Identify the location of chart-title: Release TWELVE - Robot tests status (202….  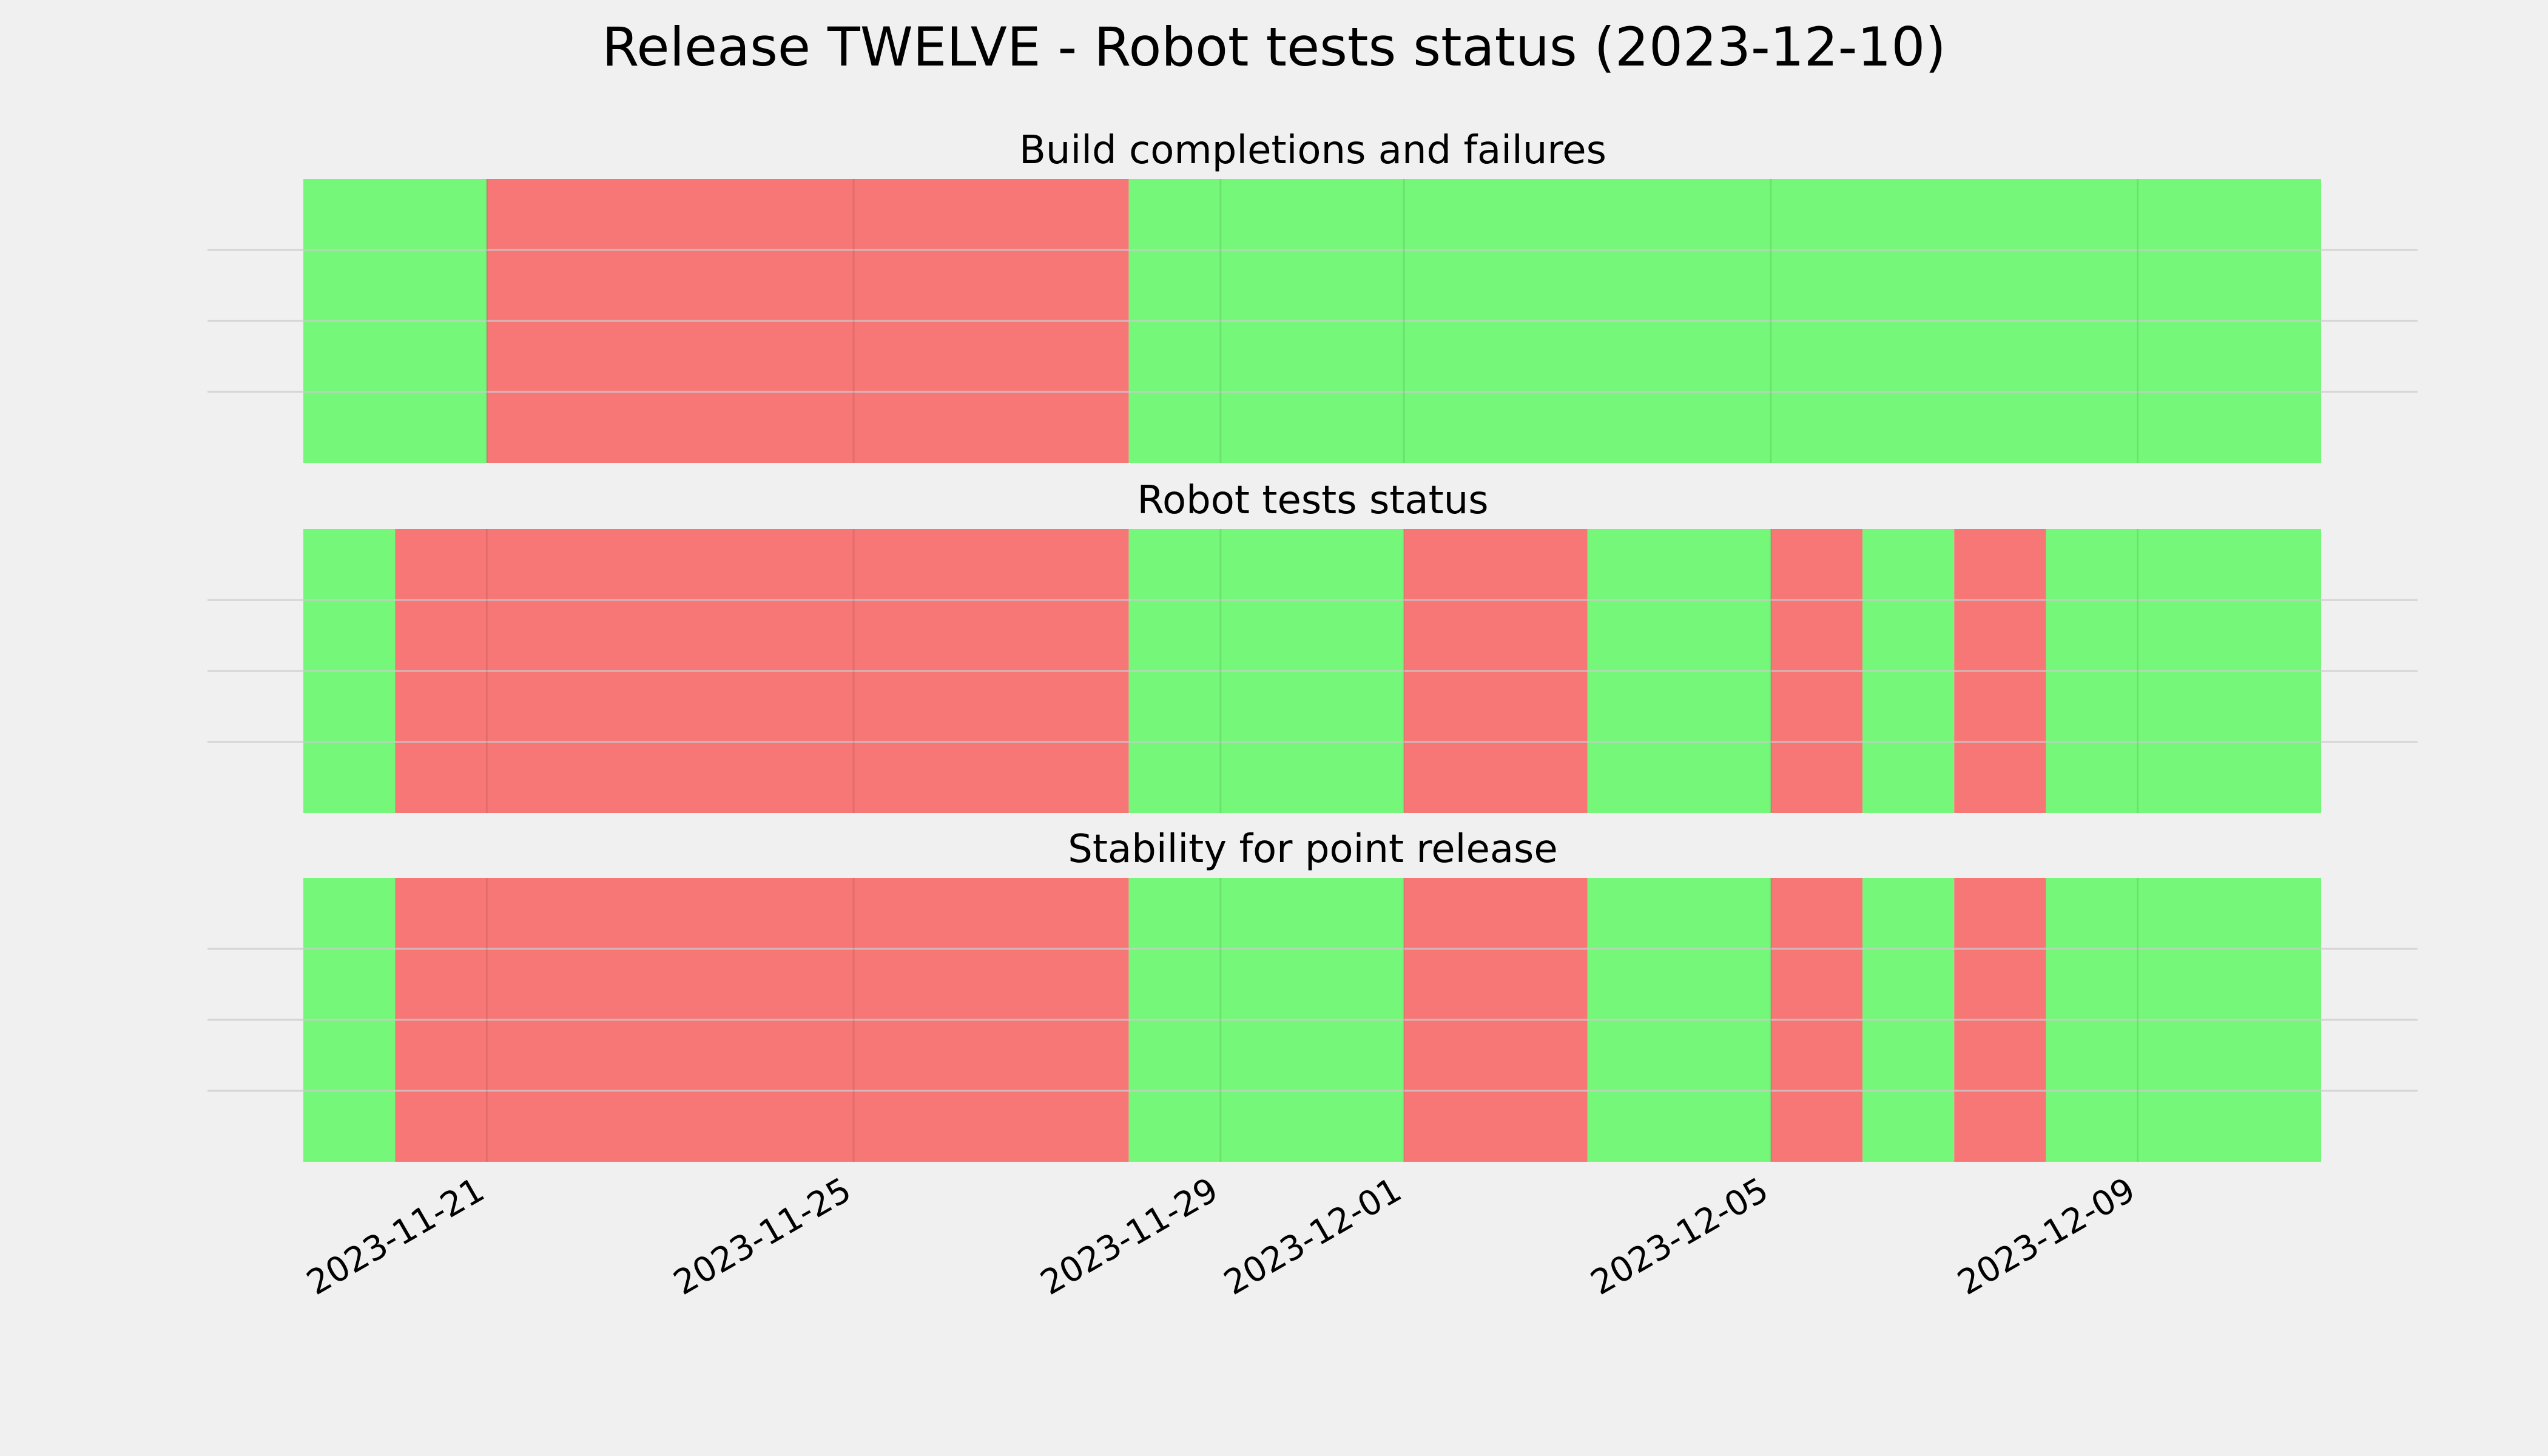
(1274, 47).